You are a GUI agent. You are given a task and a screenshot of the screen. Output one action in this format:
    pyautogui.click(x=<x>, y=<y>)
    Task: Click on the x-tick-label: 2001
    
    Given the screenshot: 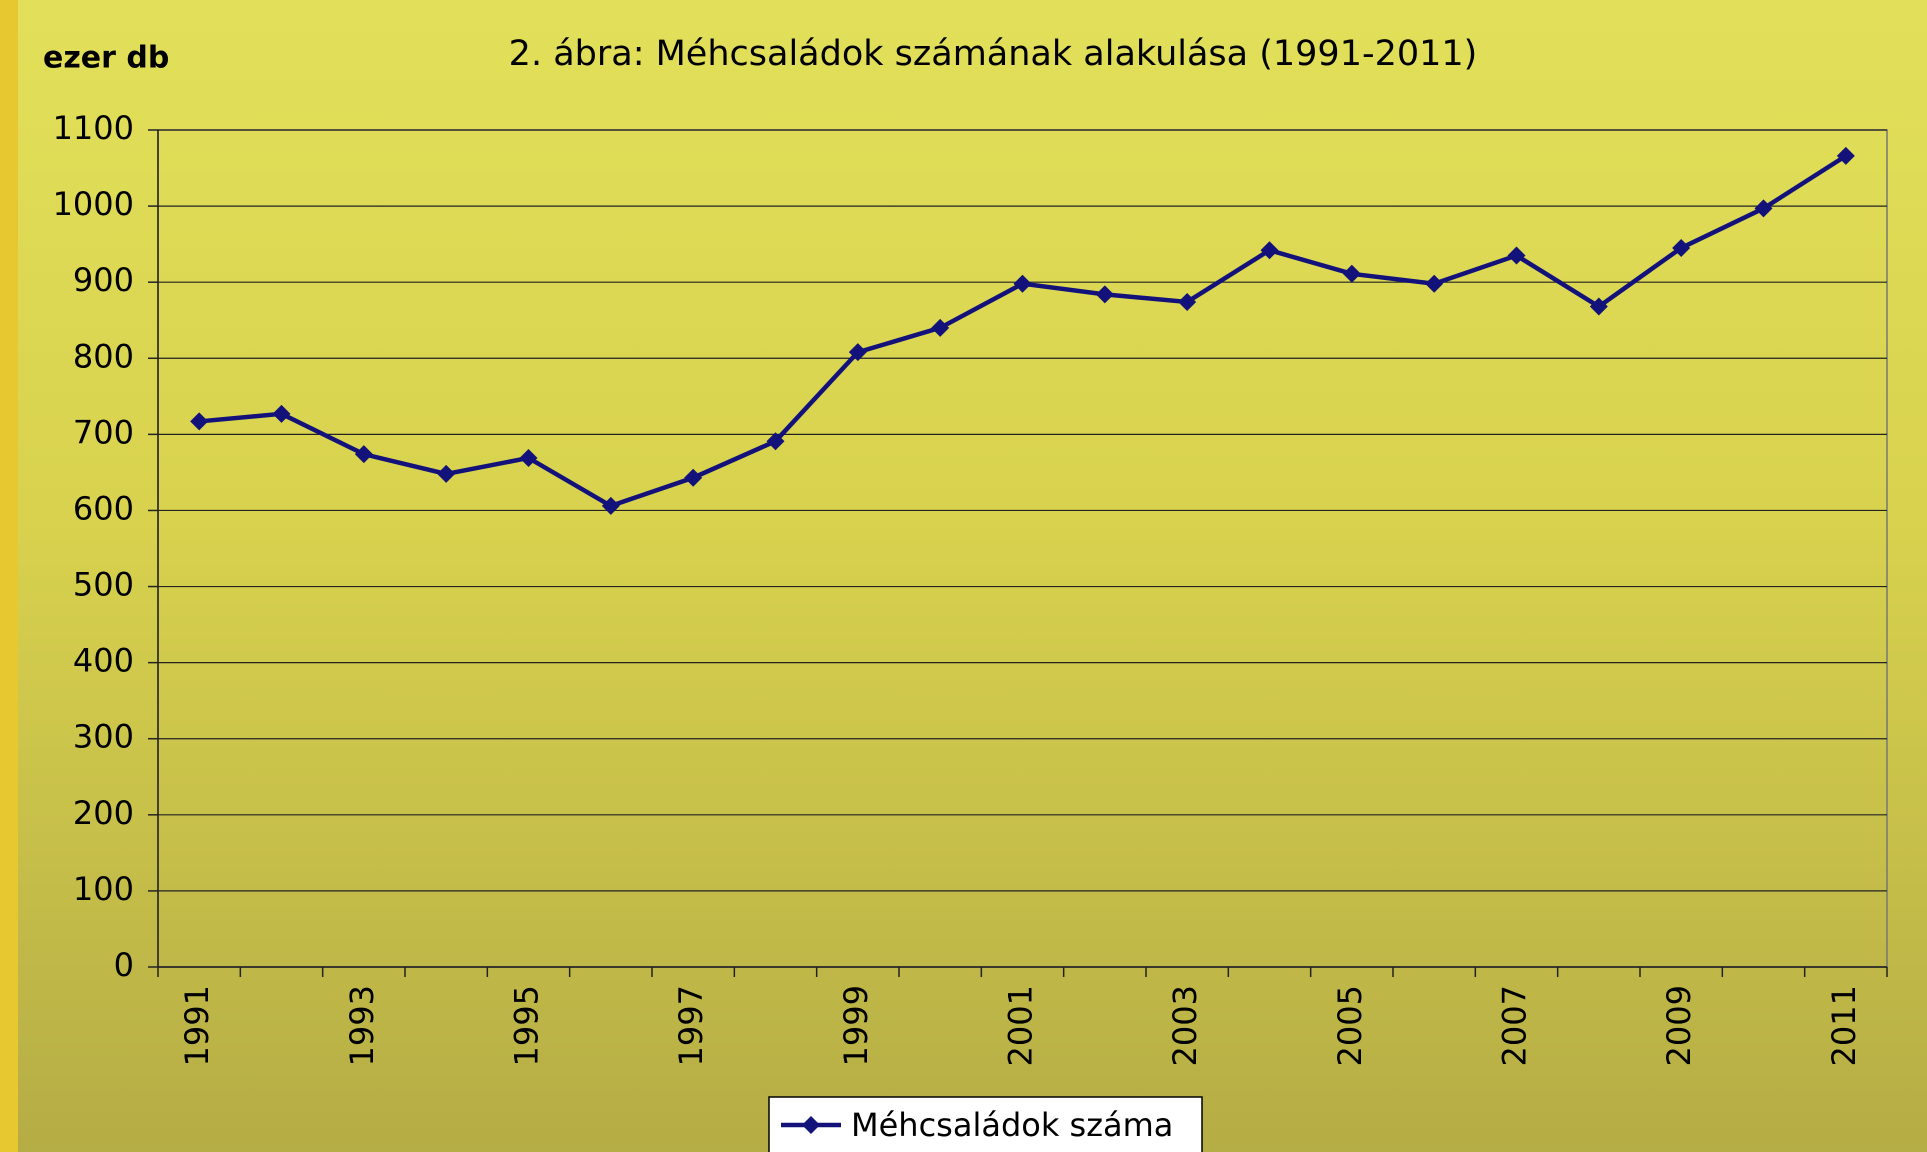 What is the action you would take?
    pyautogui.click(x=1021, y=1025)
    